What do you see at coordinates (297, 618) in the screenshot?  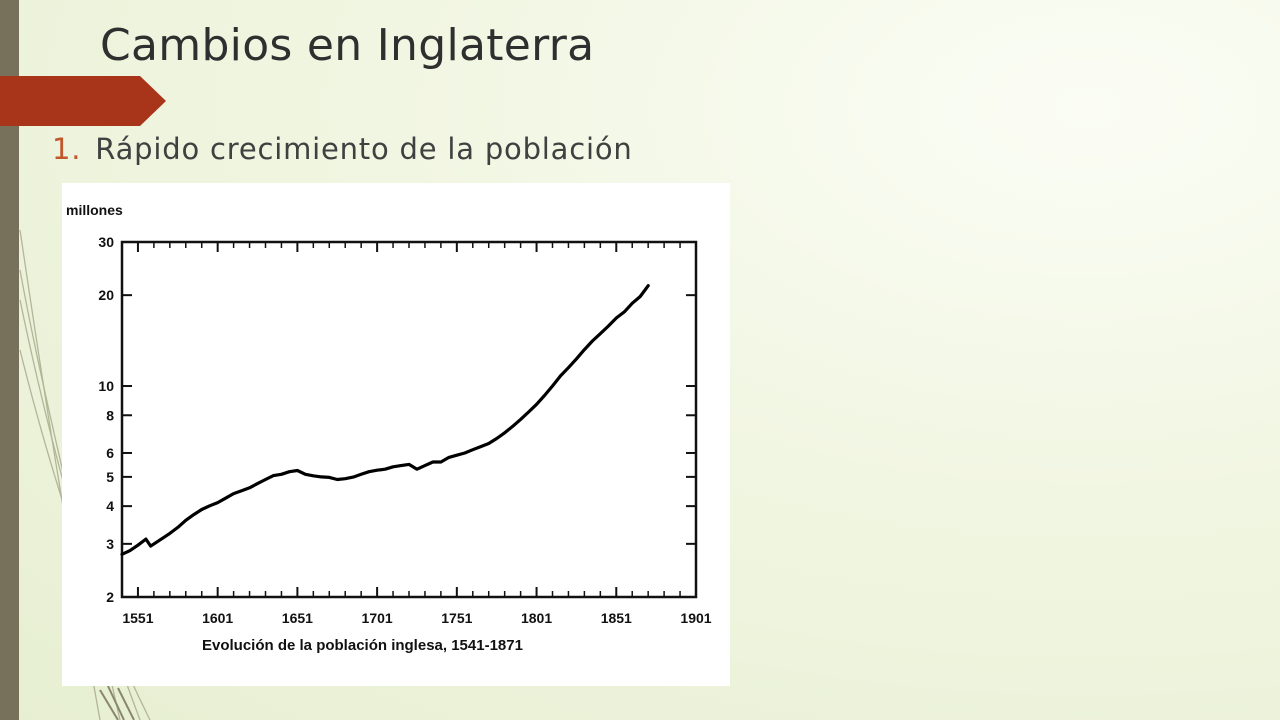 I see `x-tick-label: 1651` at bounding box center [297, 618].